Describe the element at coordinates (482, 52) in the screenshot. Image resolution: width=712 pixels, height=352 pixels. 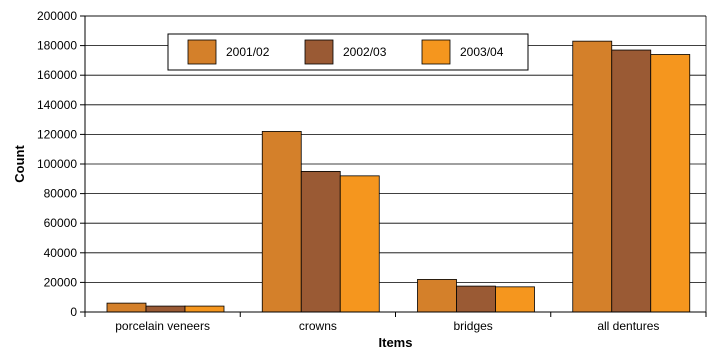
I see `legend-label: 2003/04` at that location.